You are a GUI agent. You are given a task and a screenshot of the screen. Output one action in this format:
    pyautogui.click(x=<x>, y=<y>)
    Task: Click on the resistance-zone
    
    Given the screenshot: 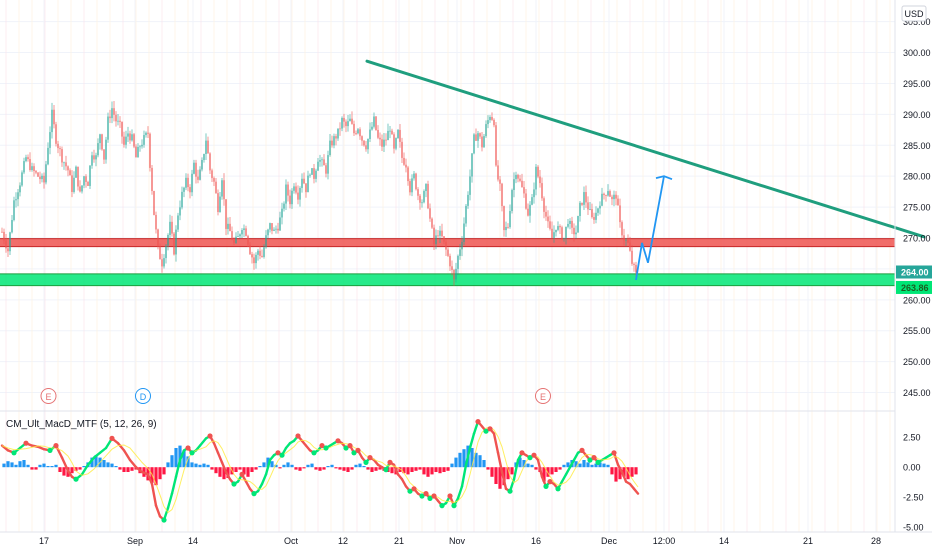 What is the action you would take?
    pyautogui.click(x=447, y=242)
    